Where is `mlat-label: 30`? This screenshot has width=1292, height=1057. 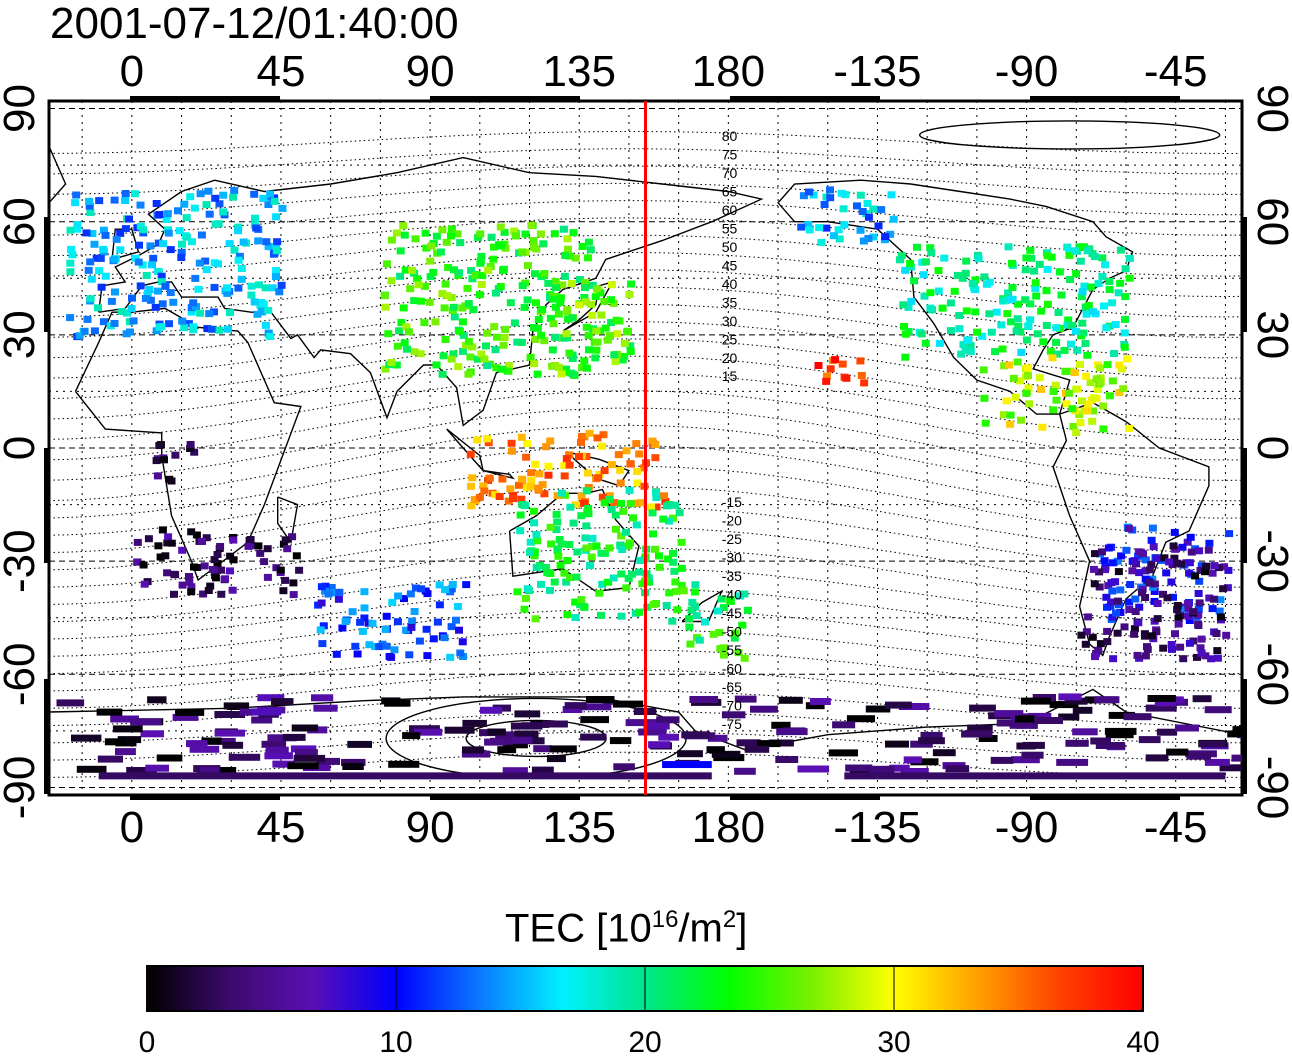
mlat-label: 30 is located at coordinates (730, 321).